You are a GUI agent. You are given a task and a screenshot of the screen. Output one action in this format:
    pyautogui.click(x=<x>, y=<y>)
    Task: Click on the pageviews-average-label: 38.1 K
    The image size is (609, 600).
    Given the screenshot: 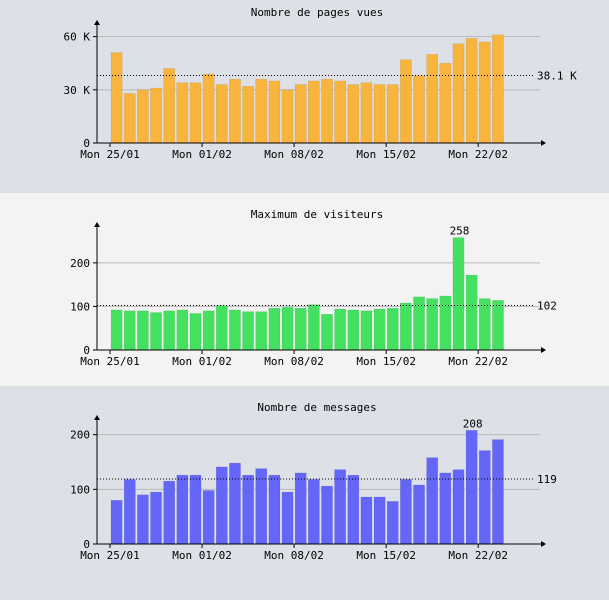 What is the action you would take?
    pyautogui.click(x=557, y=75)
    